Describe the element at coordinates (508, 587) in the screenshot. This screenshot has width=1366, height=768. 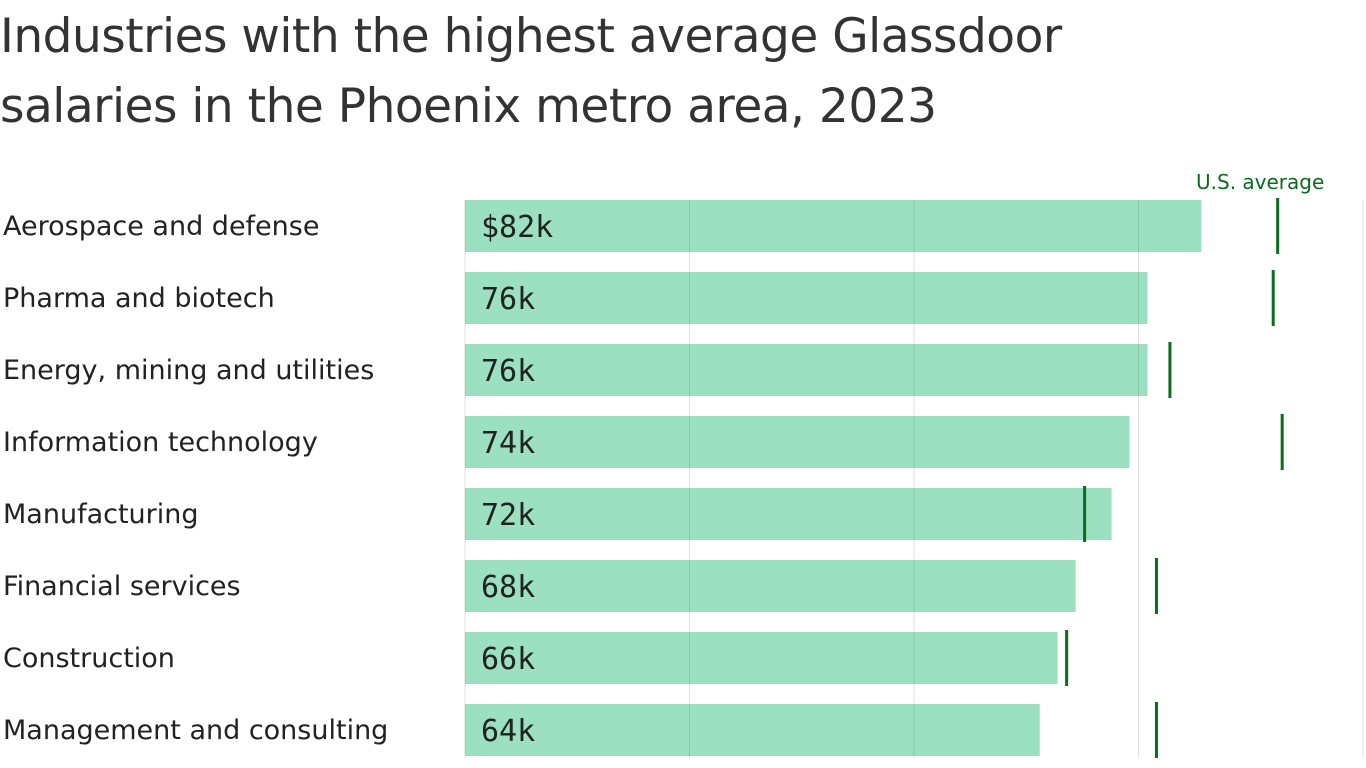
I see `value-label: 68k` at that location.